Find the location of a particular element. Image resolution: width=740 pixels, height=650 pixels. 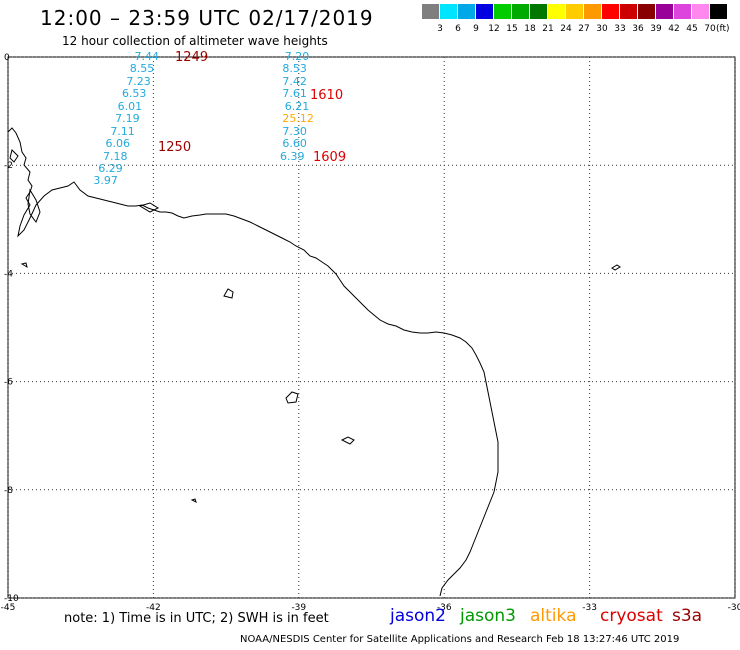

satellite-name: altika is located at coordinates (553, 616).